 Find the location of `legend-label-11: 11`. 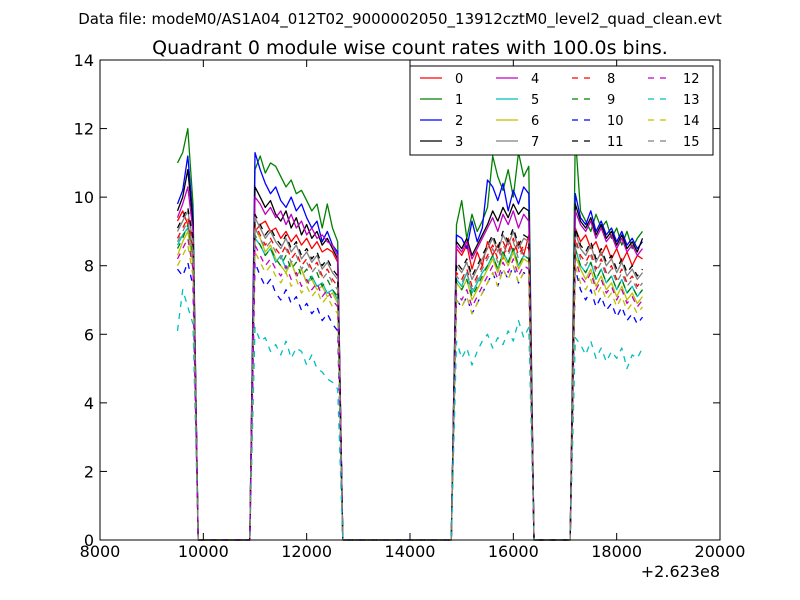

legend-label-11: 11 is located at coordinates (615, 142).